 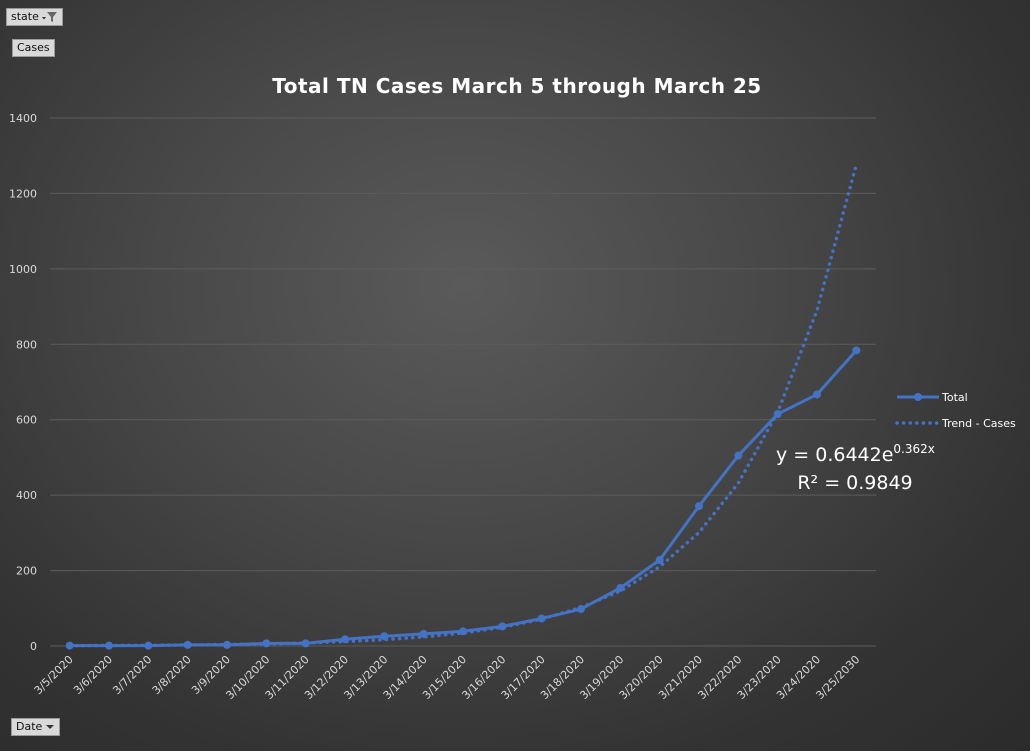 I want to click on date-axis-button: Date, so click(x=36, y=727).